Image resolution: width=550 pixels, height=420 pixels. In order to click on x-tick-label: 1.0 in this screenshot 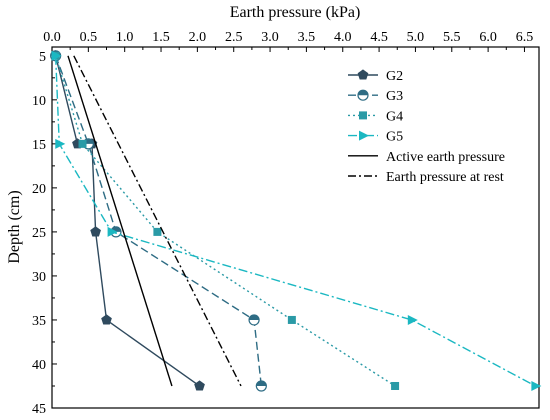, I will do `click(125, 37)`.